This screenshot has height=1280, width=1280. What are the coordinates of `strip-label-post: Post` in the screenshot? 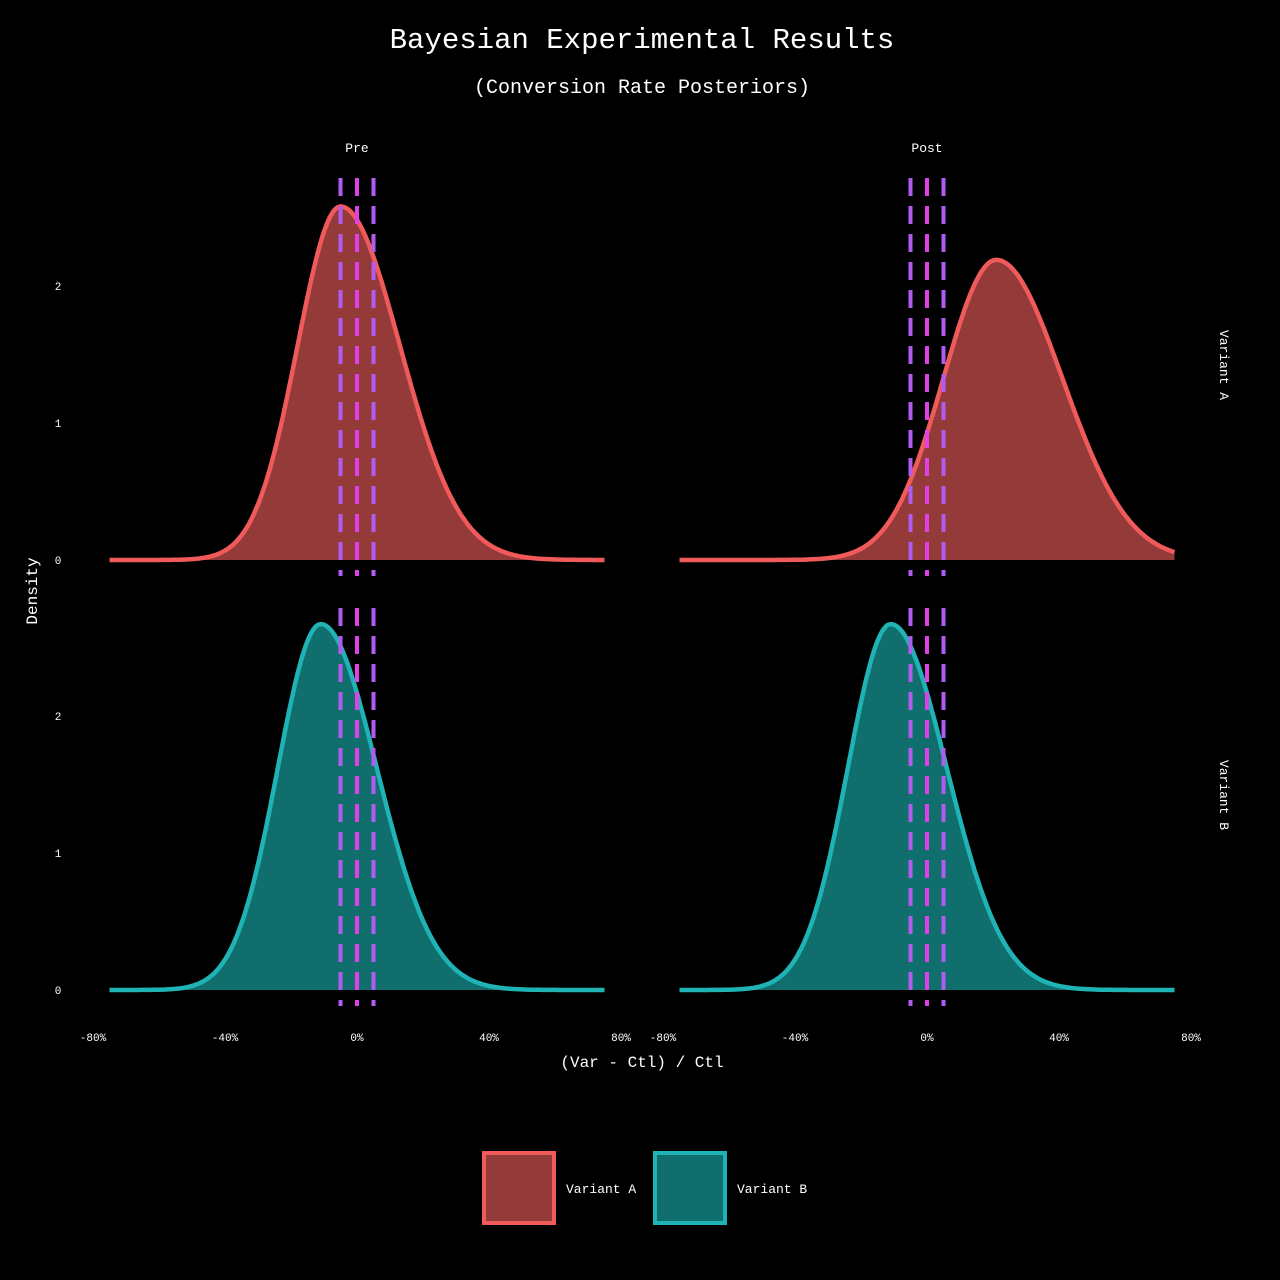 It's located at (926, 148).